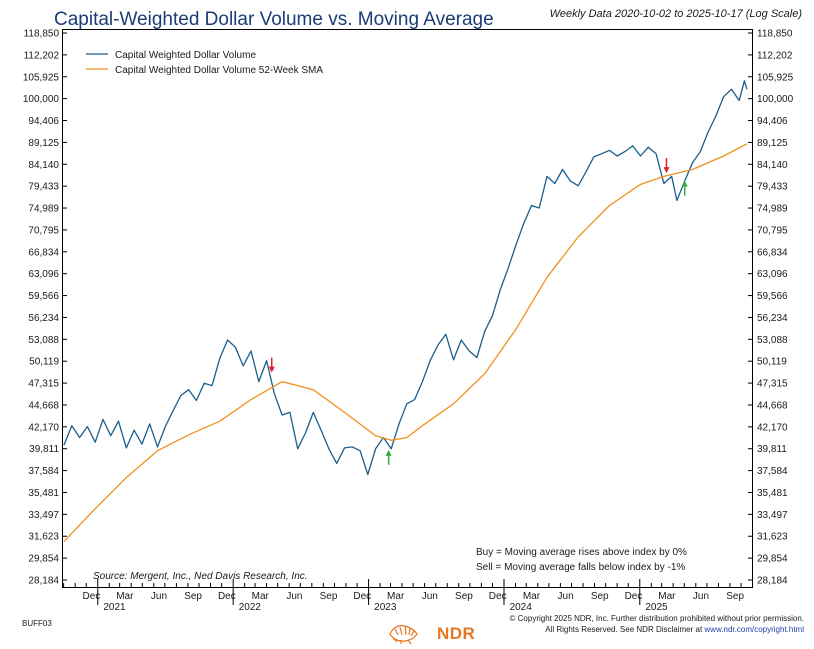 The height and width of the screenshot is (649, 814). Describe the element at coordinates (43, 537) in the screenshot. I see `y-tick-label-left: 31,623` at that location.